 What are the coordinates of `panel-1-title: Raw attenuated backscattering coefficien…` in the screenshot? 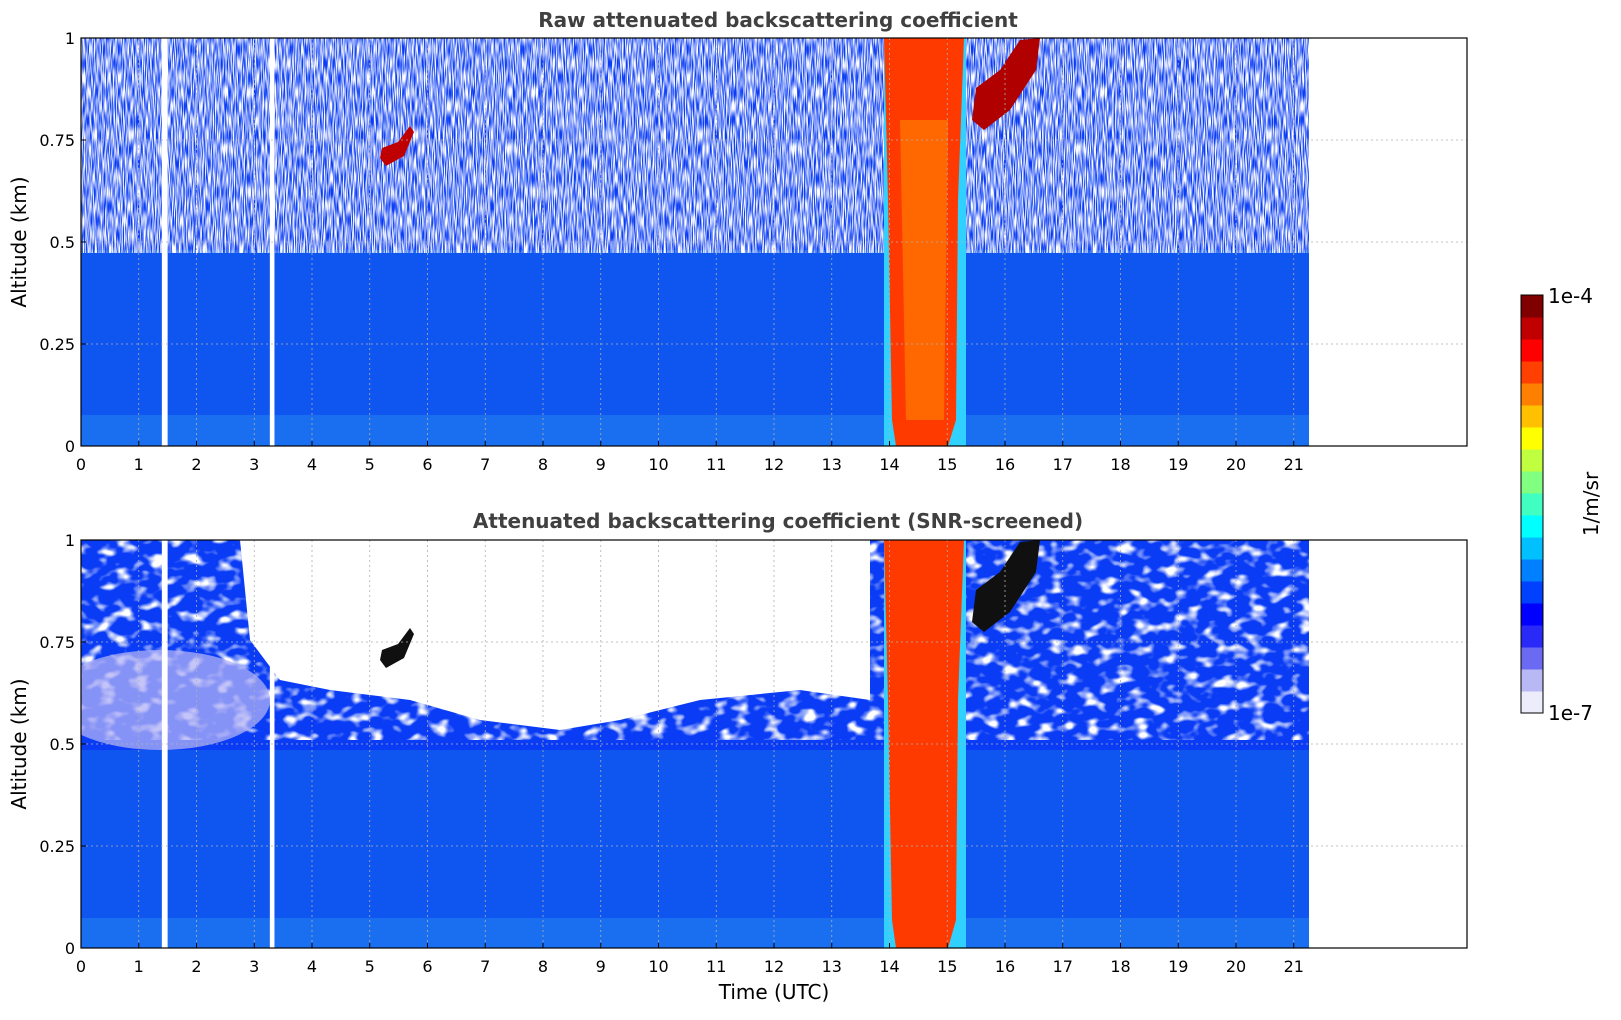 It's located at (778, 20).